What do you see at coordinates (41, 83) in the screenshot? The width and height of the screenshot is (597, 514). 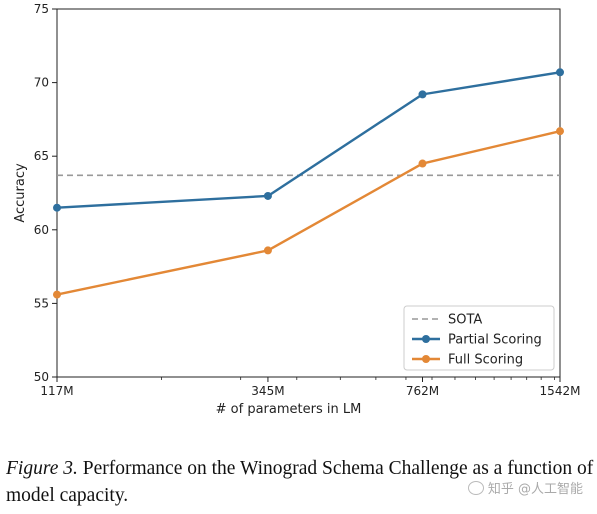 I see `y-tick-label: 70` at bounding box center [41, 83].